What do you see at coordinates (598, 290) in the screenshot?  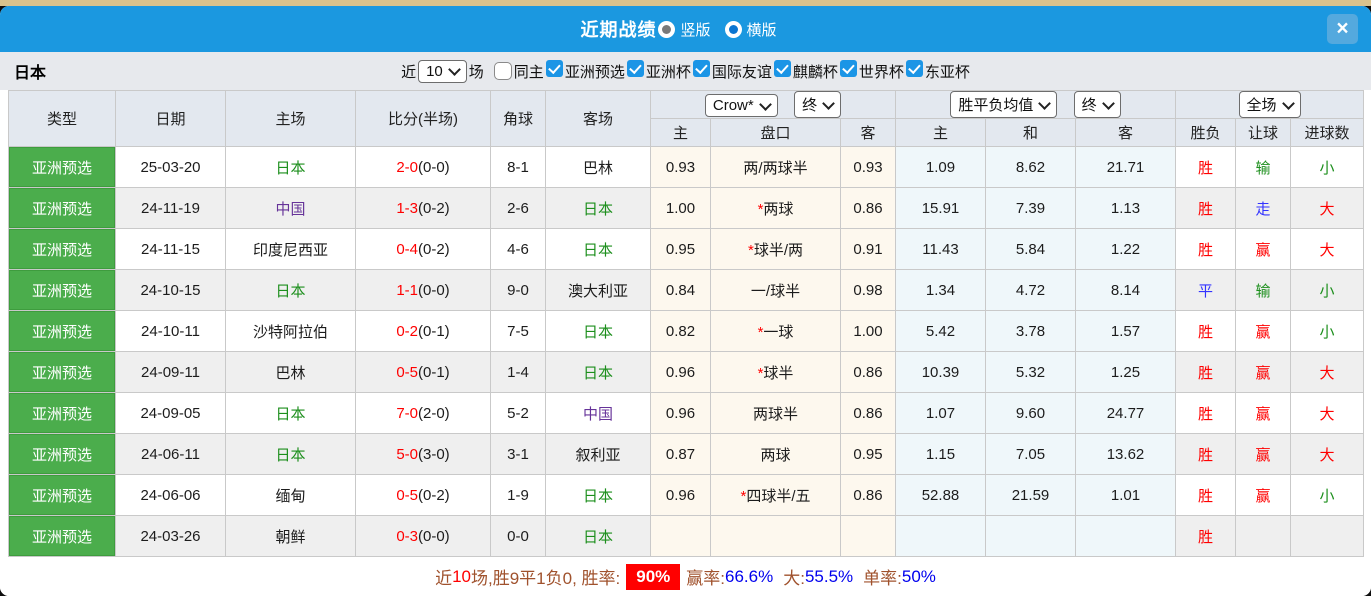 I see `away-team: 澳大利亚` at bounding box center [598, 290].